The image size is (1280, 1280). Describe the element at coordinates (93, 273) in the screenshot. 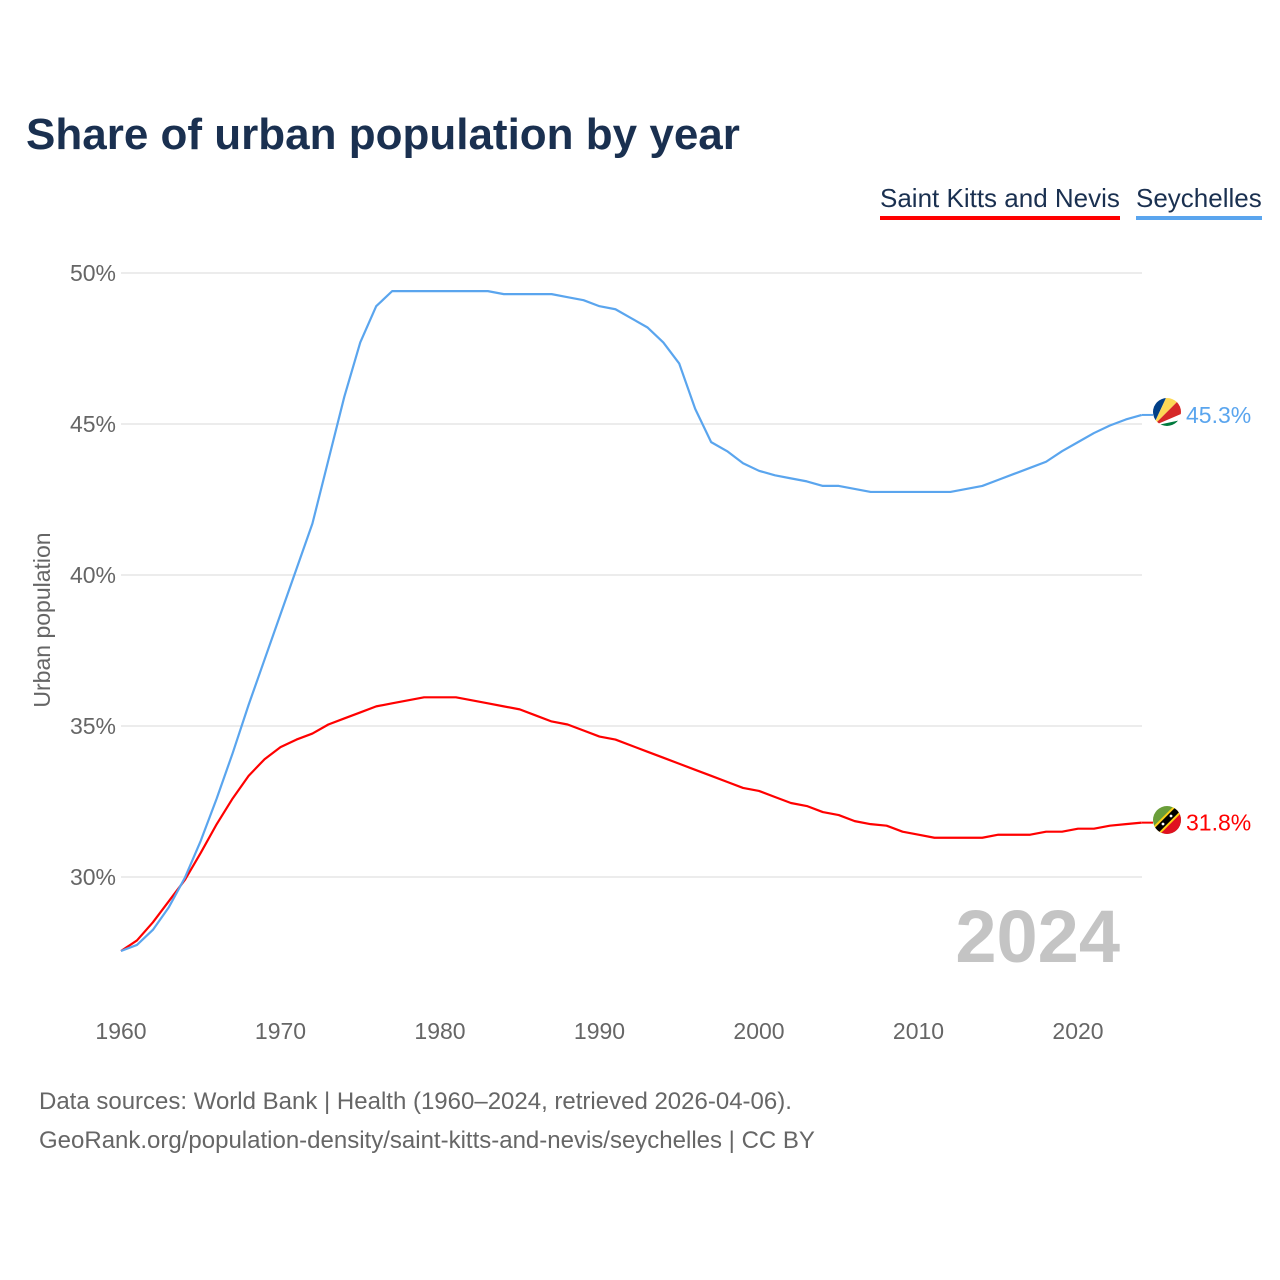

I see `y-tick-label: 50%` at that location.